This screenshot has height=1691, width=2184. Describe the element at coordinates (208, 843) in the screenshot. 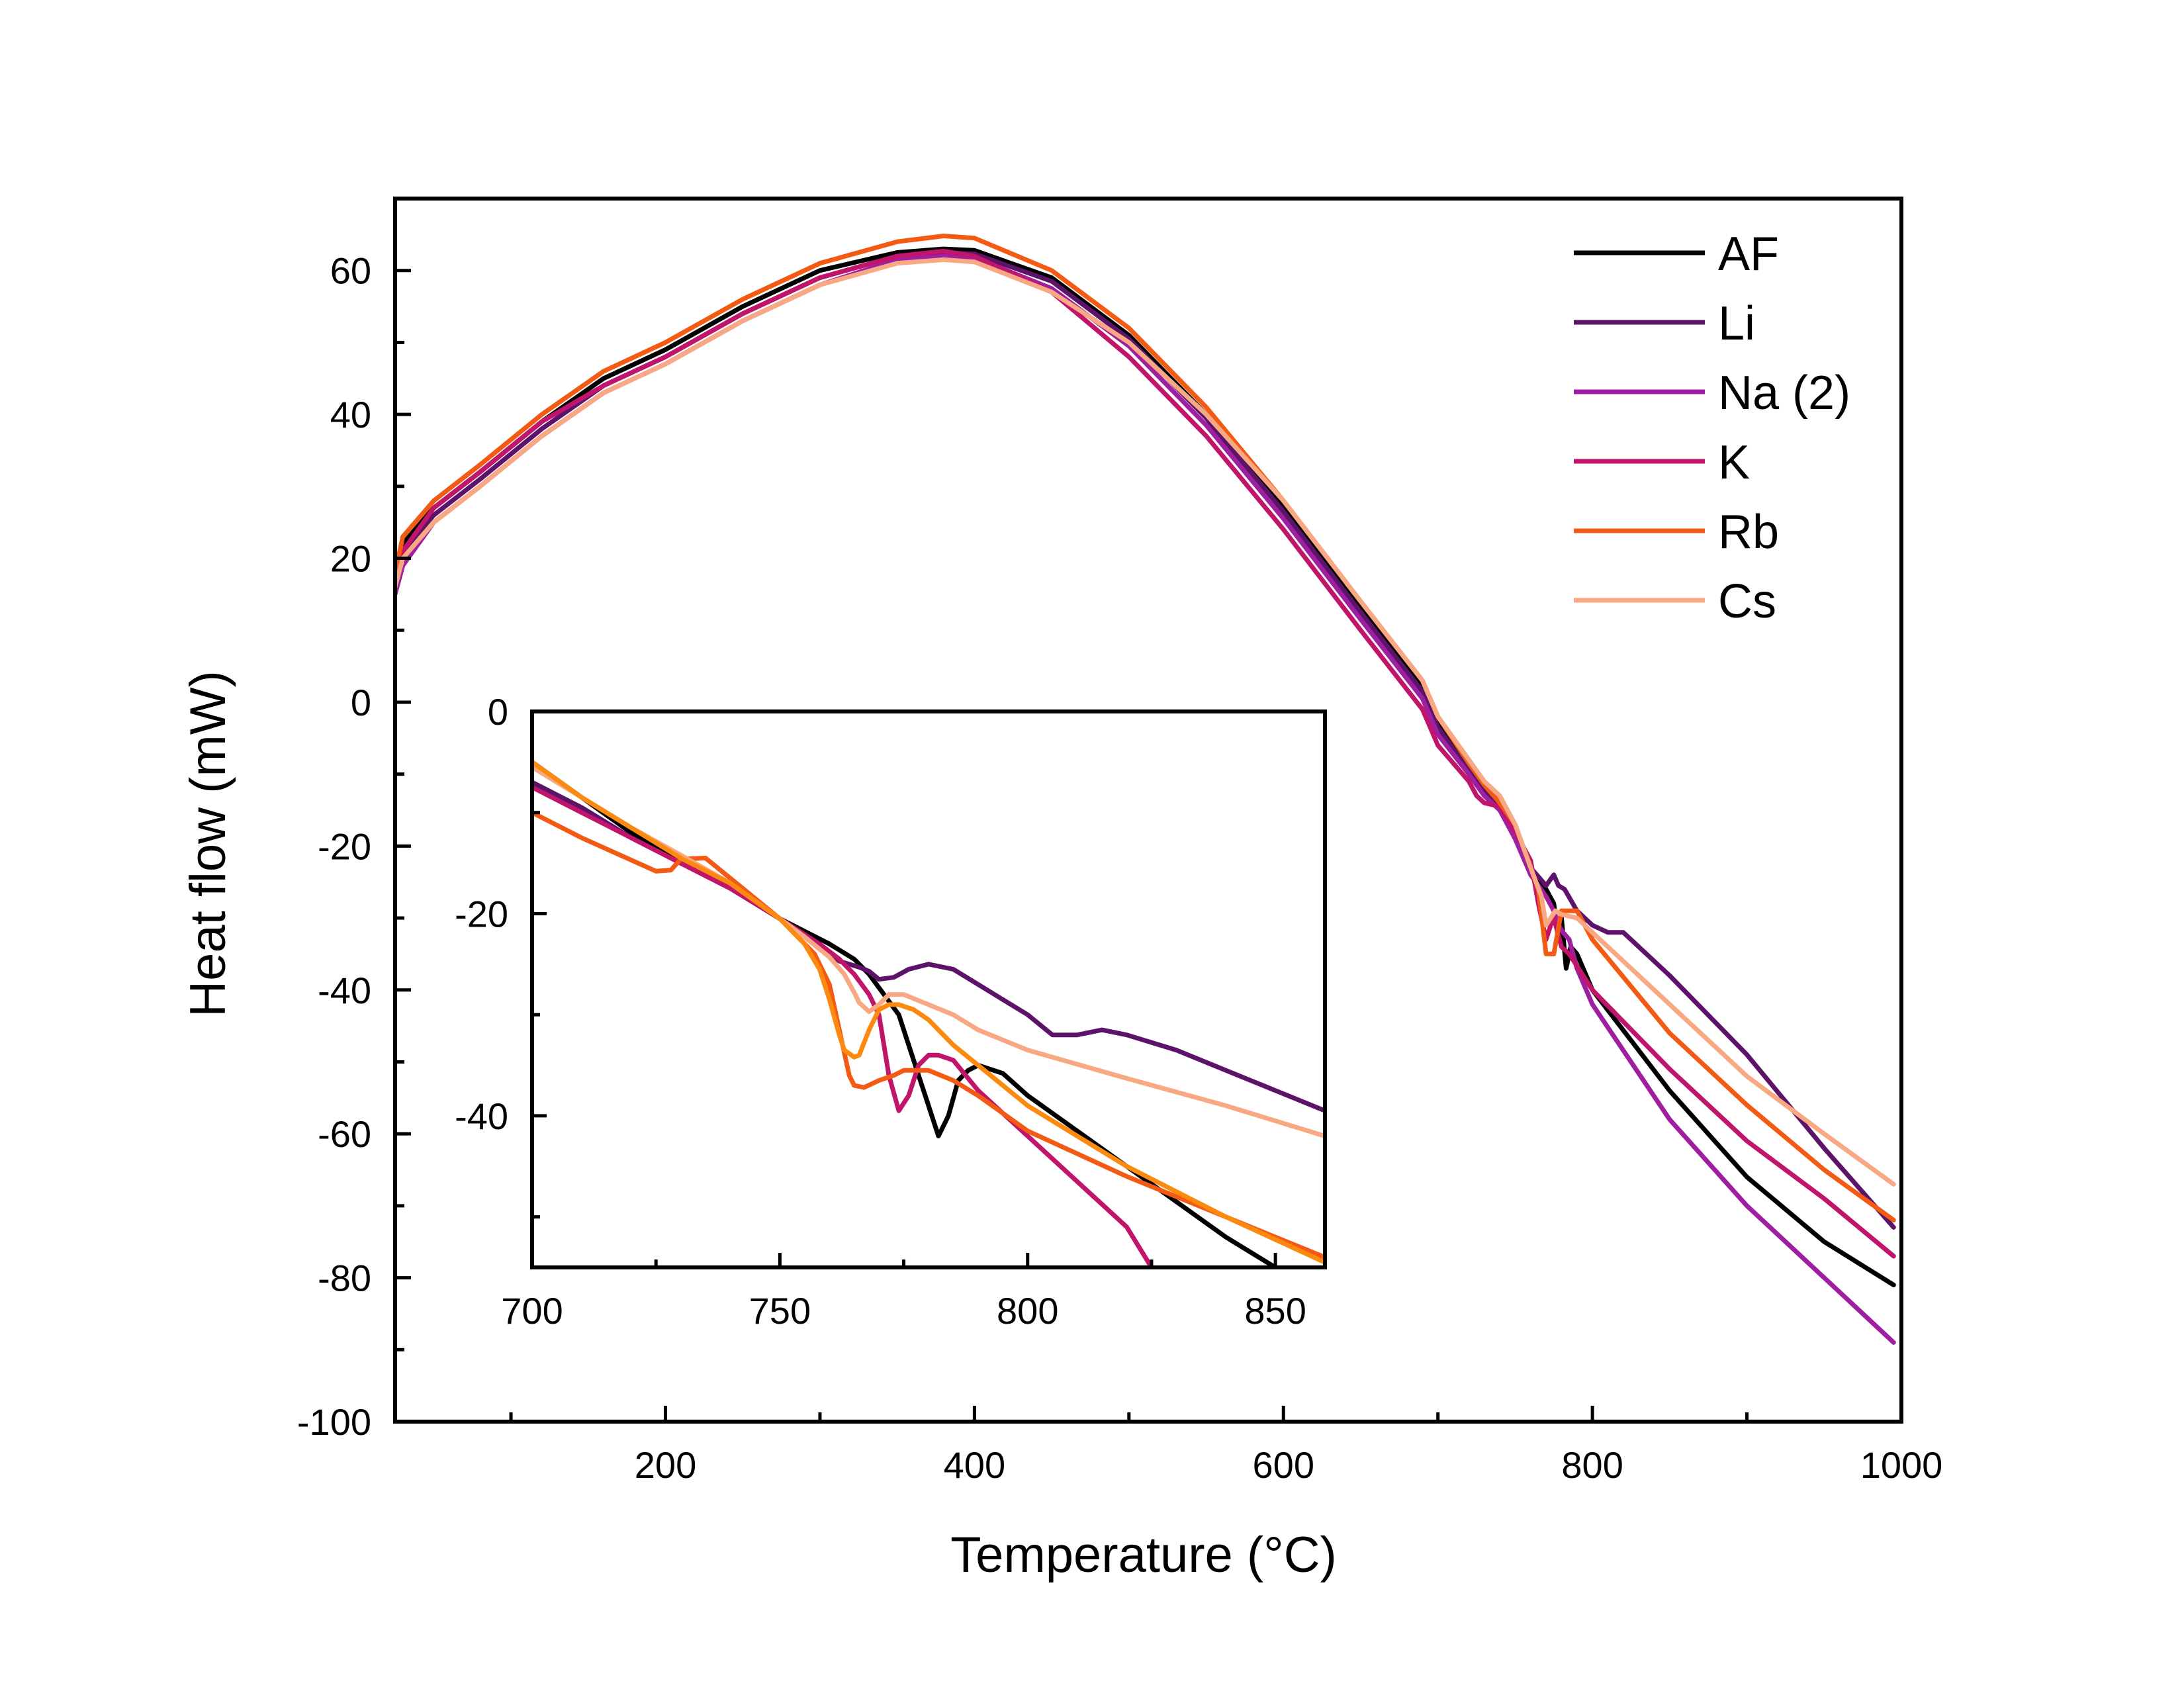

I see `y-axis-title: Heat flow (mW)` at that location.